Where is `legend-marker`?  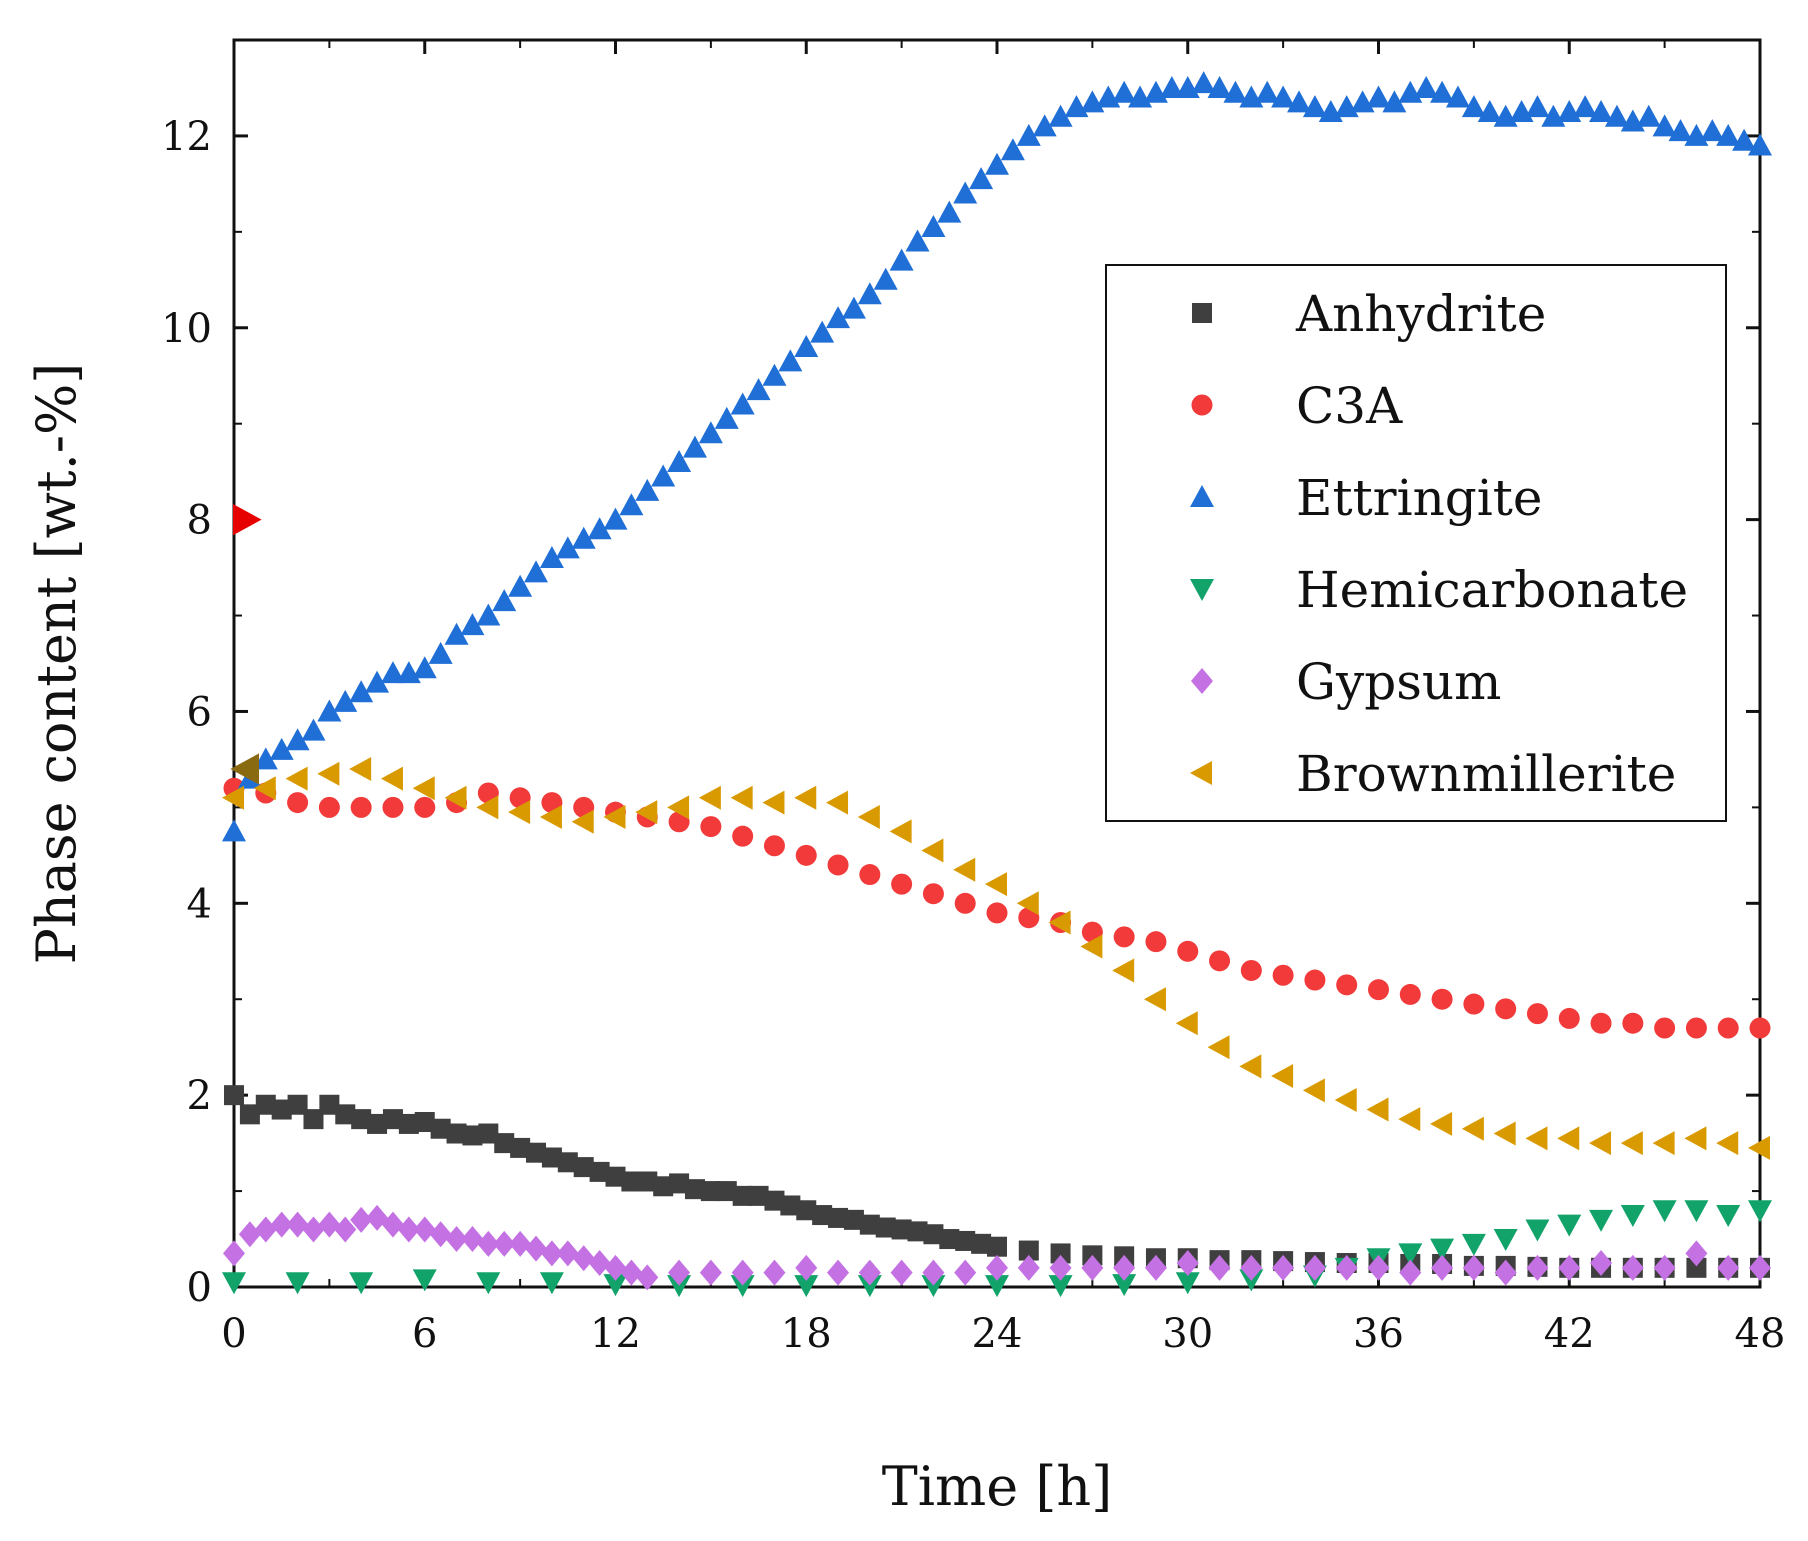
legend-marker is located at coordinates (1202, 405).